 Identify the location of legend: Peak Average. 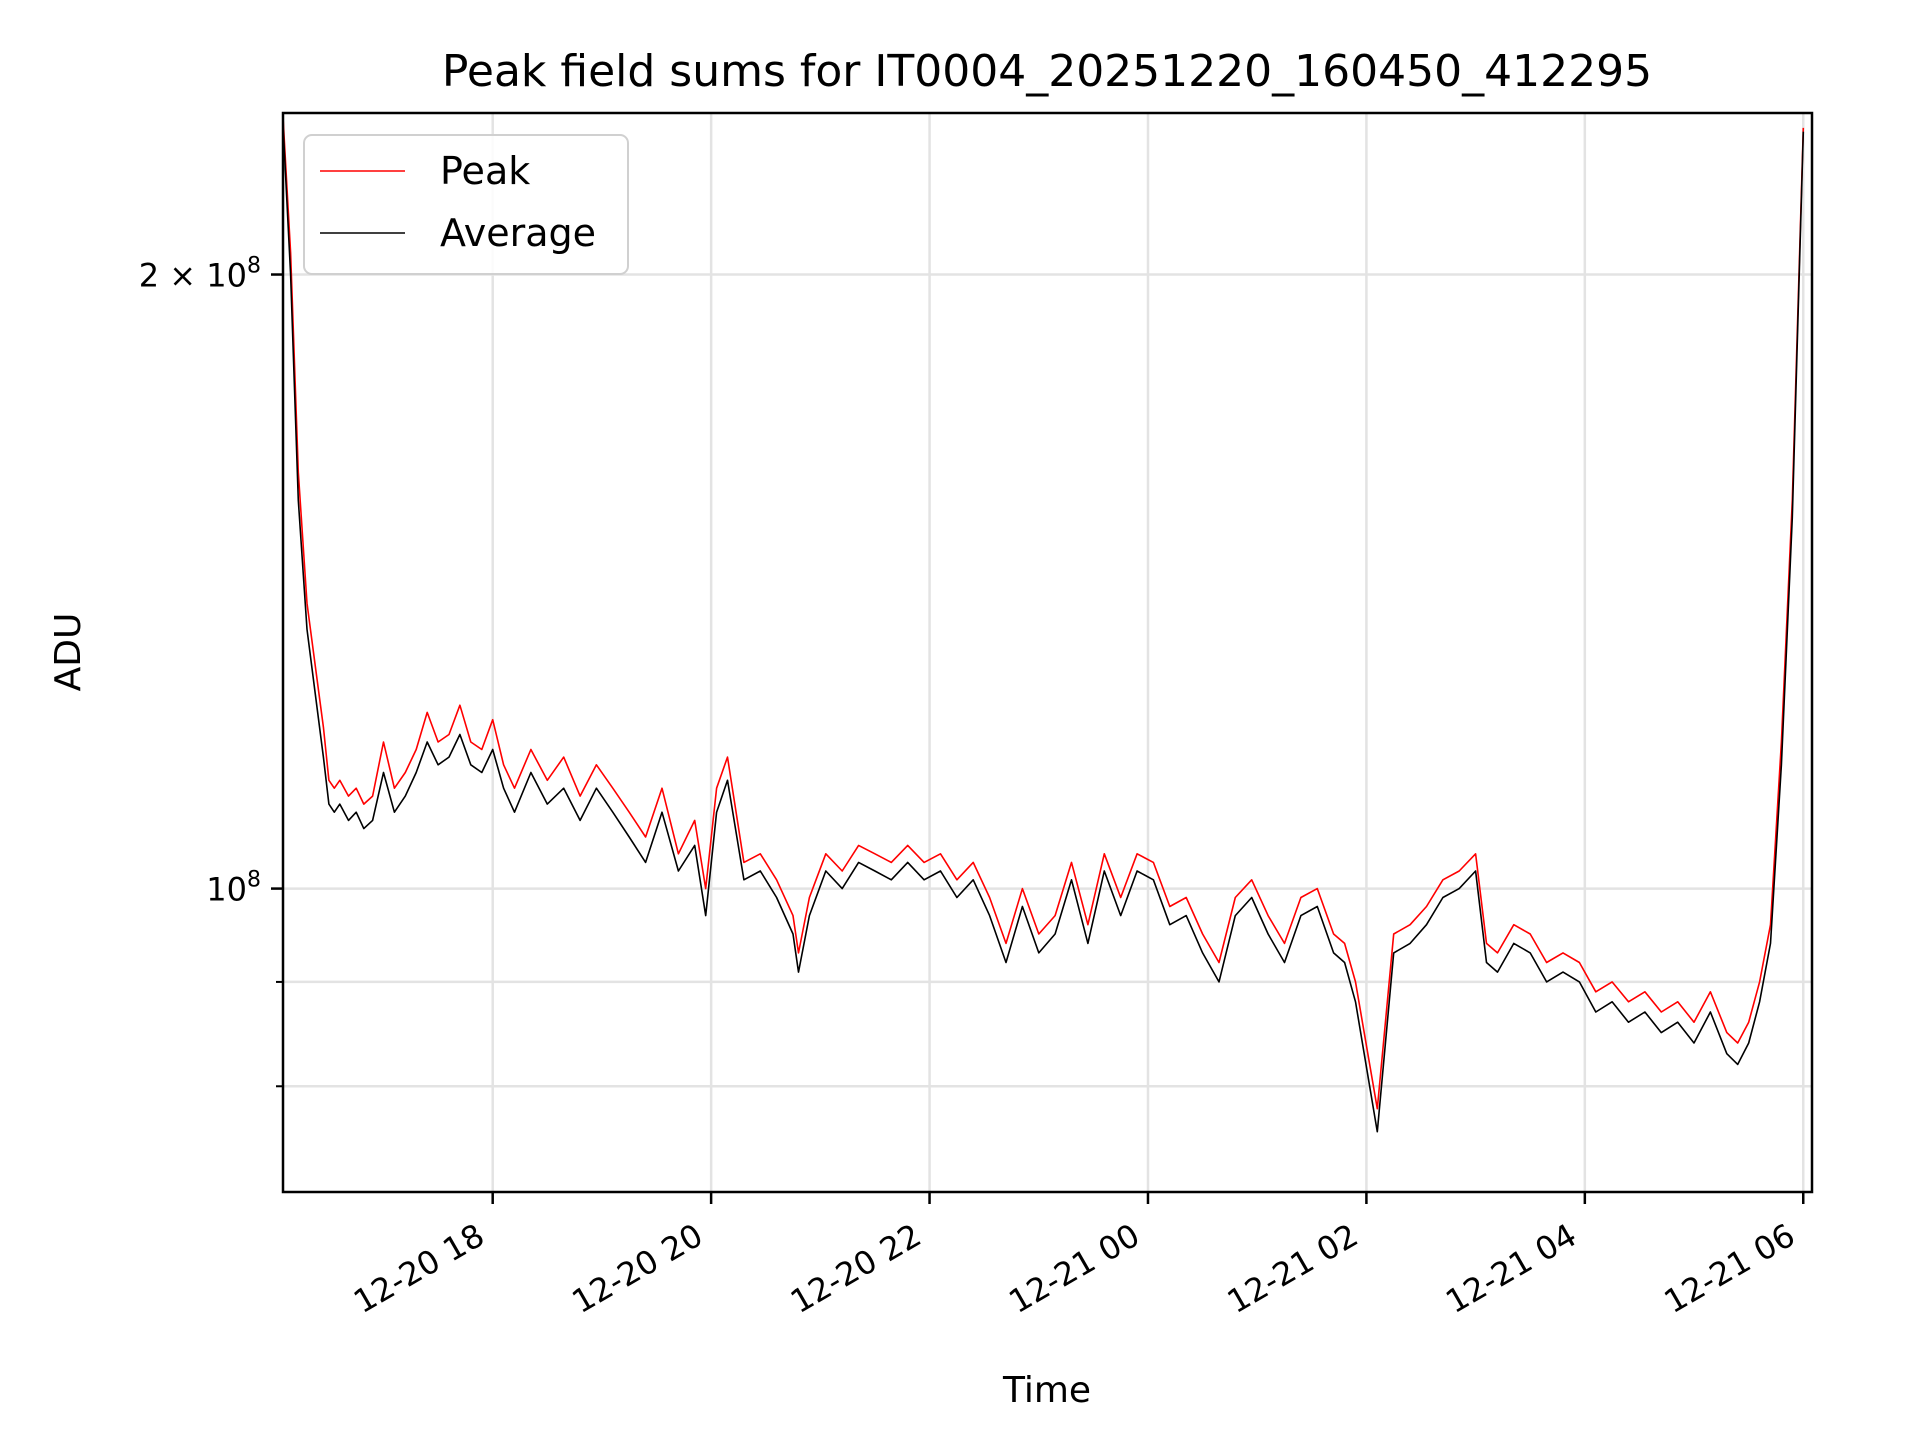
(466, 204).